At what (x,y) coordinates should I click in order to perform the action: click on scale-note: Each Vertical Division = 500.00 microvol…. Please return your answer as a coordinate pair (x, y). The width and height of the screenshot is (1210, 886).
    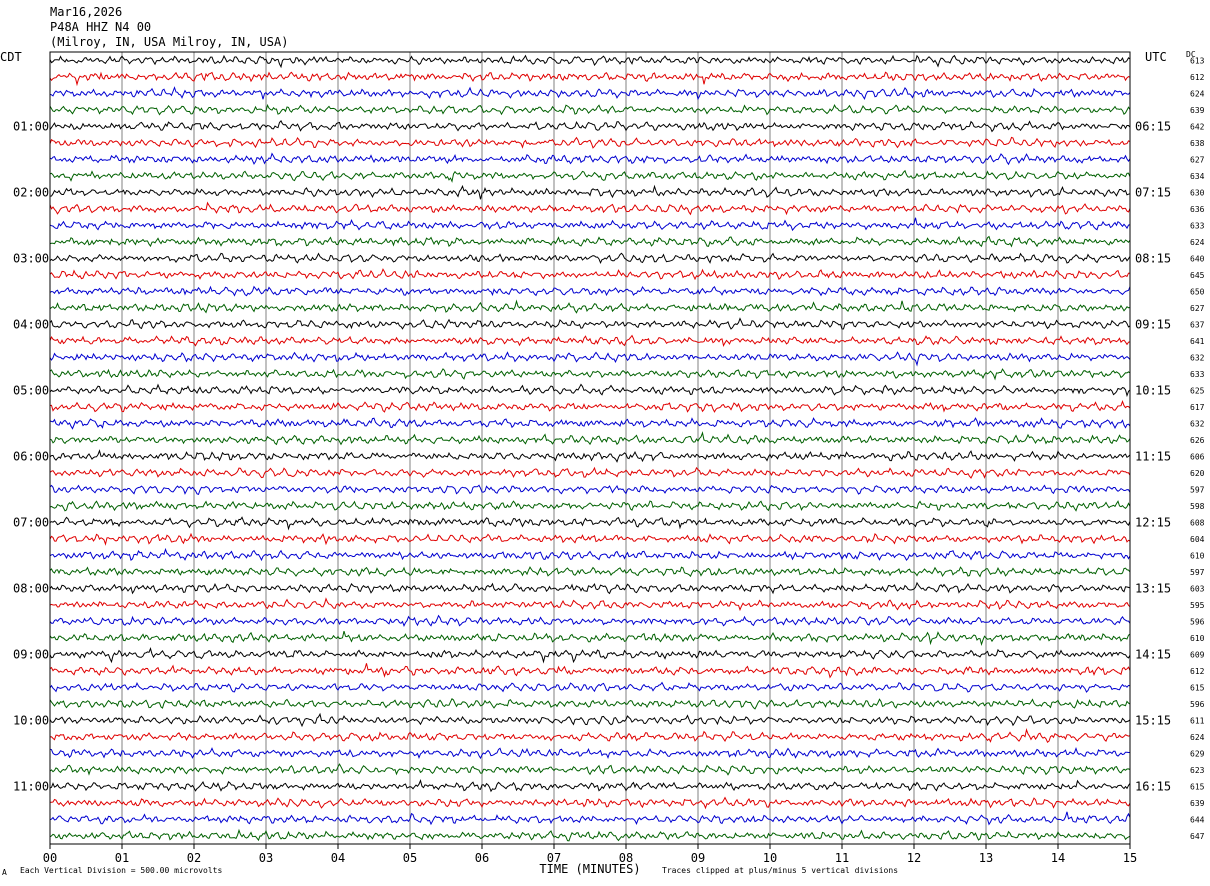
    Looking at the image, I should click on (121, 870).